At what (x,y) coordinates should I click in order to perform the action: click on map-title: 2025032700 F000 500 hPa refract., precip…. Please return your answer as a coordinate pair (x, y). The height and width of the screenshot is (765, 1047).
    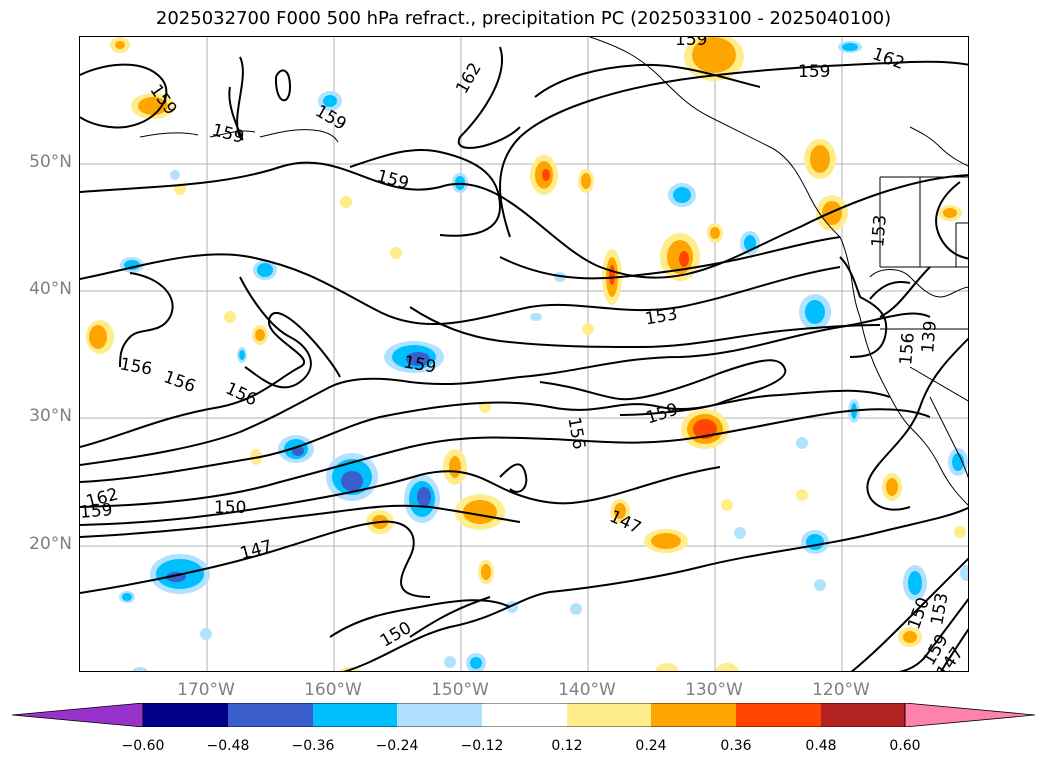
    Looking at the image, I should click on (523, 18).